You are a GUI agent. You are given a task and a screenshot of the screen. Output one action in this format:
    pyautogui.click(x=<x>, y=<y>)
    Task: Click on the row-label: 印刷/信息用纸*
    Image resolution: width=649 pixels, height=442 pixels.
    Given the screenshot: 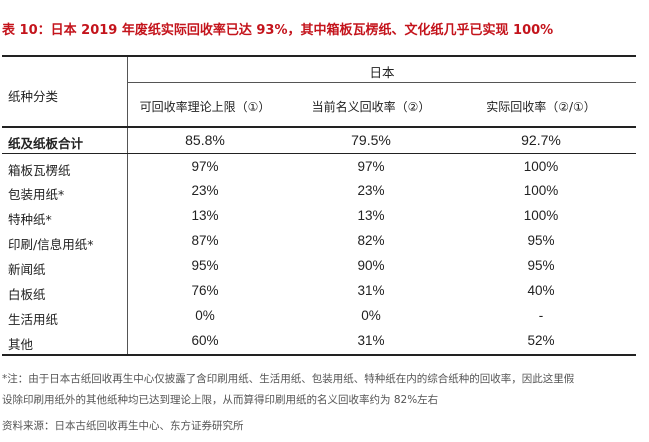 What is the action you would take?
    pyautogui.click(x=51, y=244)
    